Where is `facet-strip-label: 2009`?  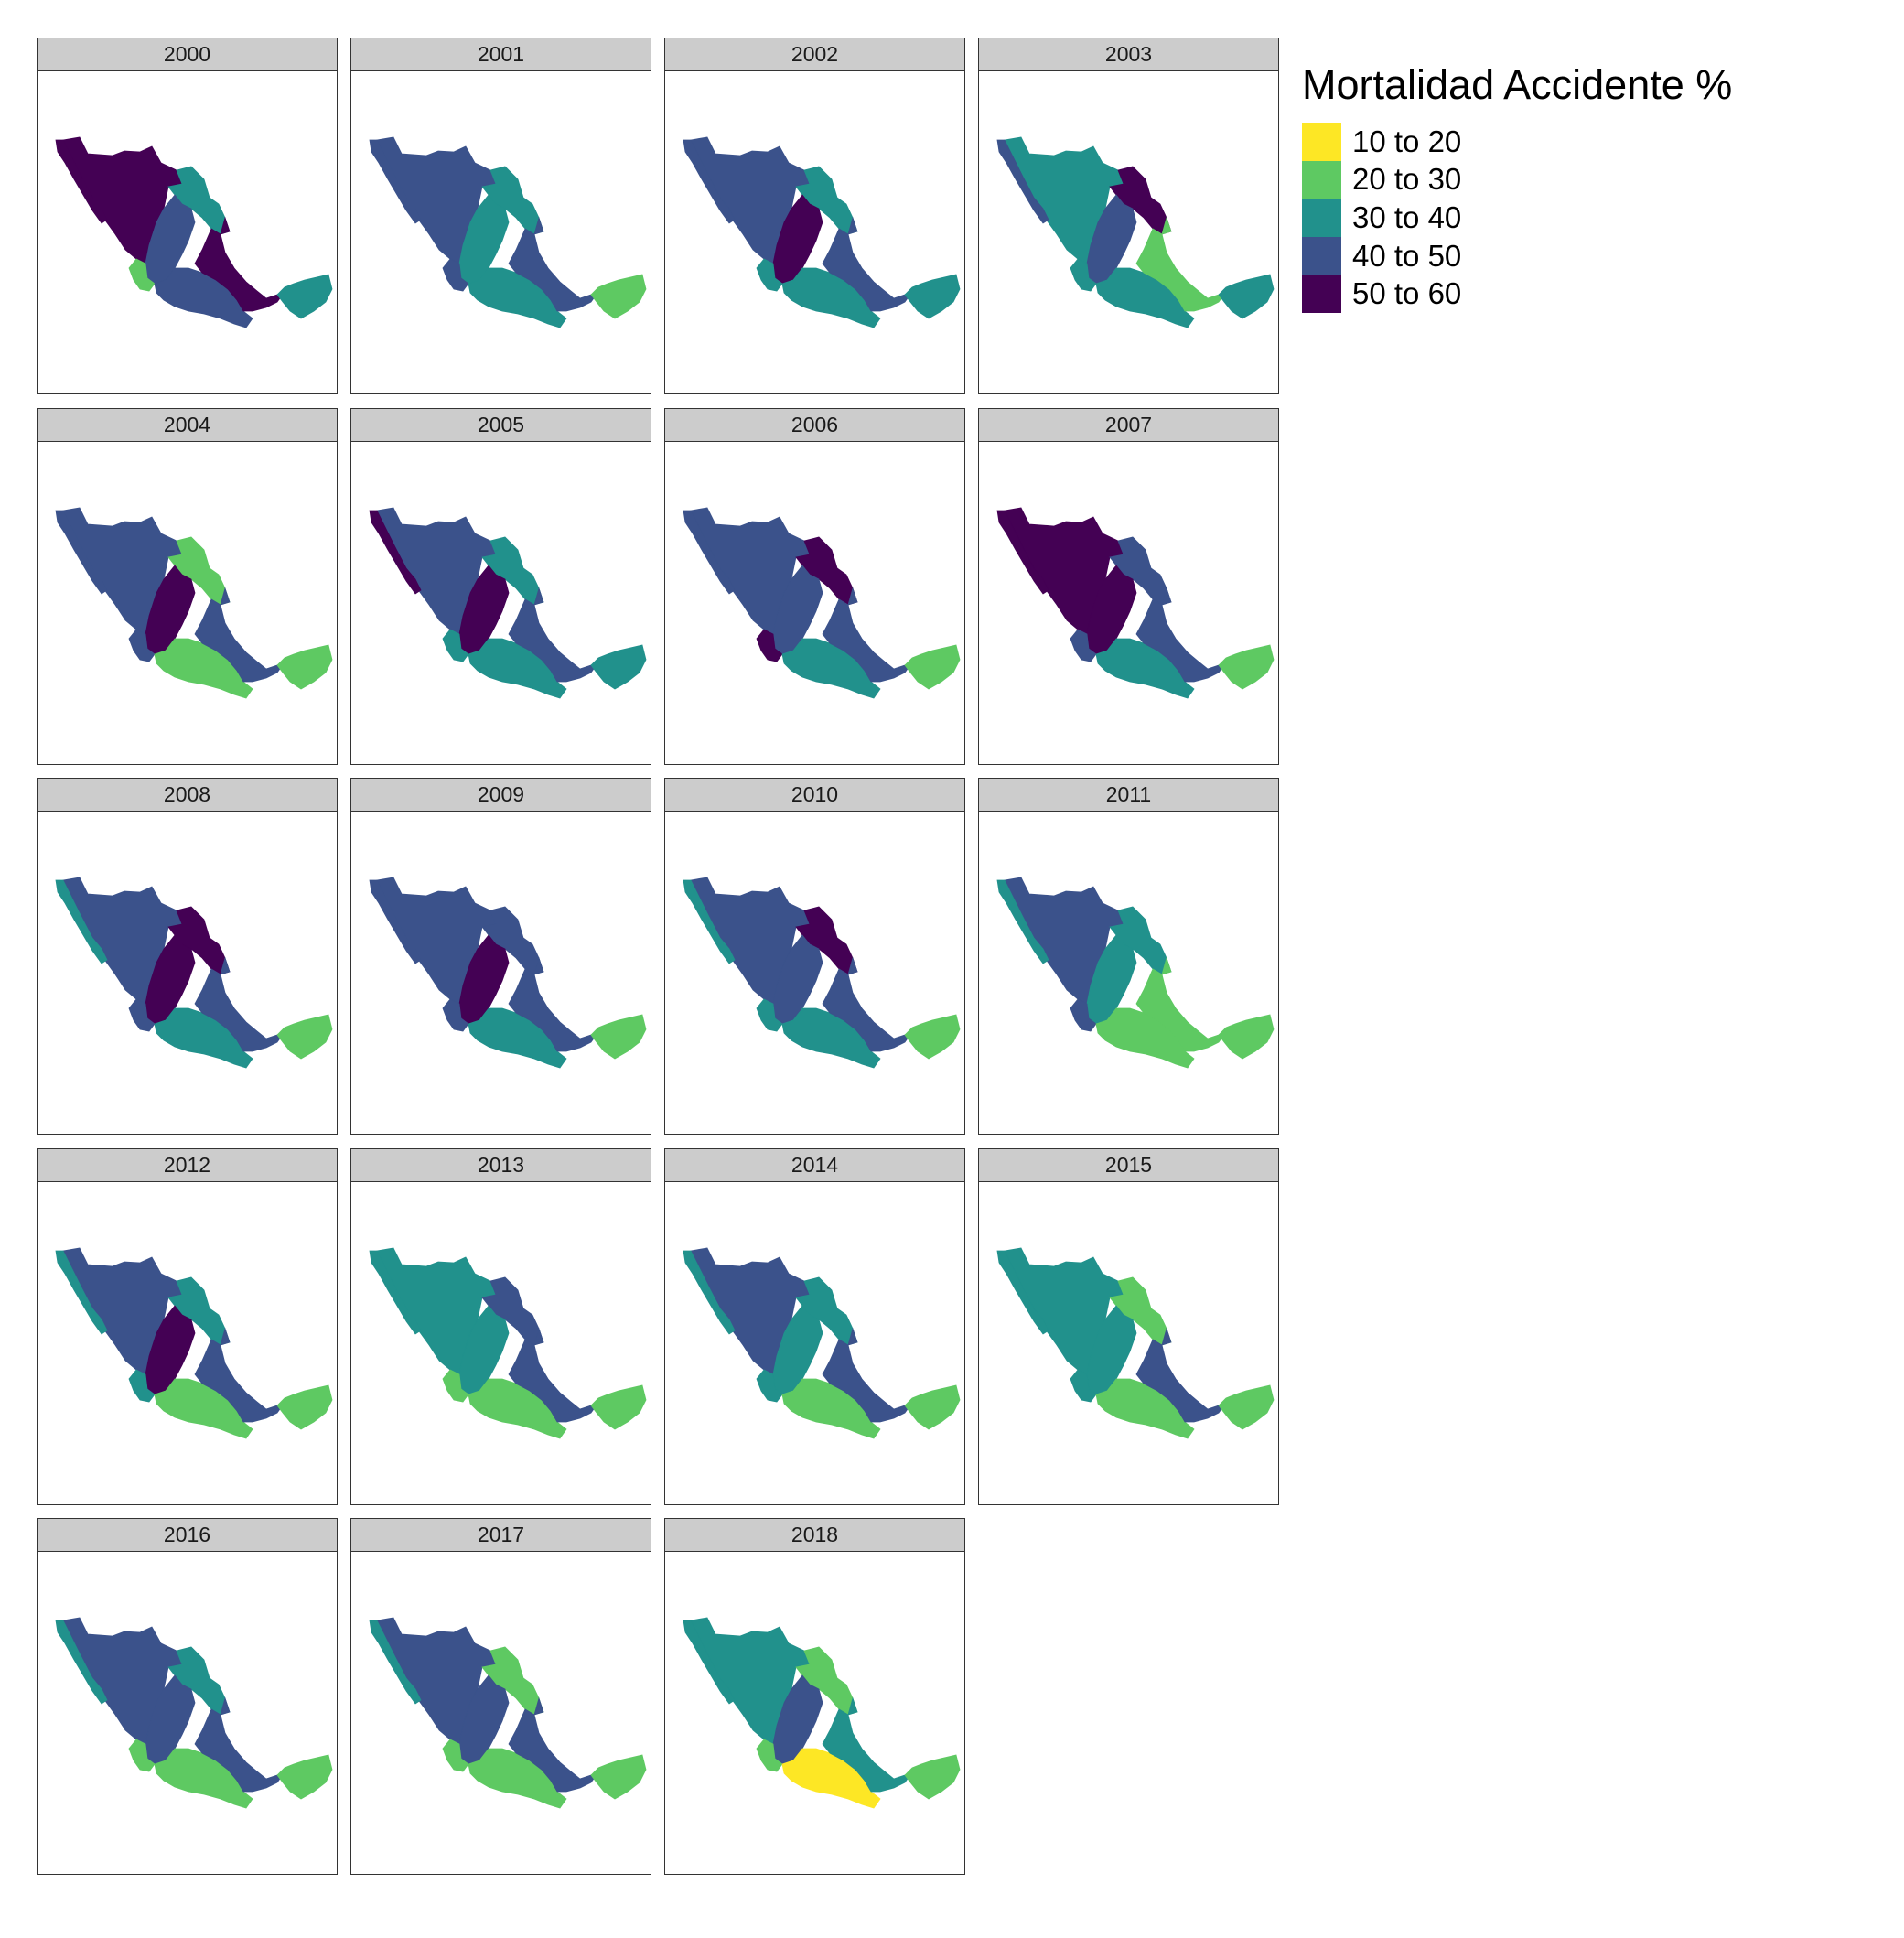
facet-strip-label: 2009 is located at coordinates (500, 795).